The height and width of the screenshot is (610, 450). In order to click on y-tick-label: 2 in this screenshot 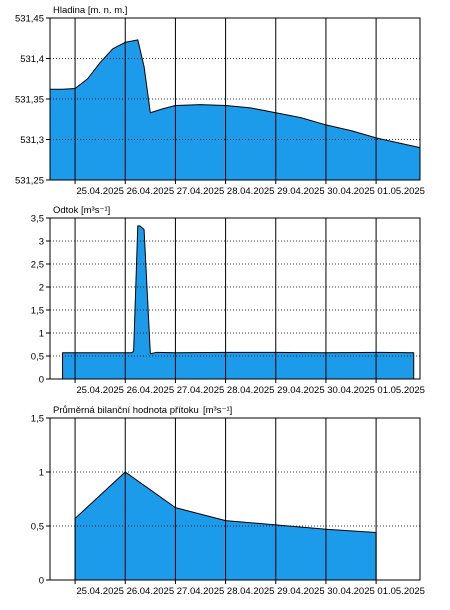, I will do `click(41, 288)`.